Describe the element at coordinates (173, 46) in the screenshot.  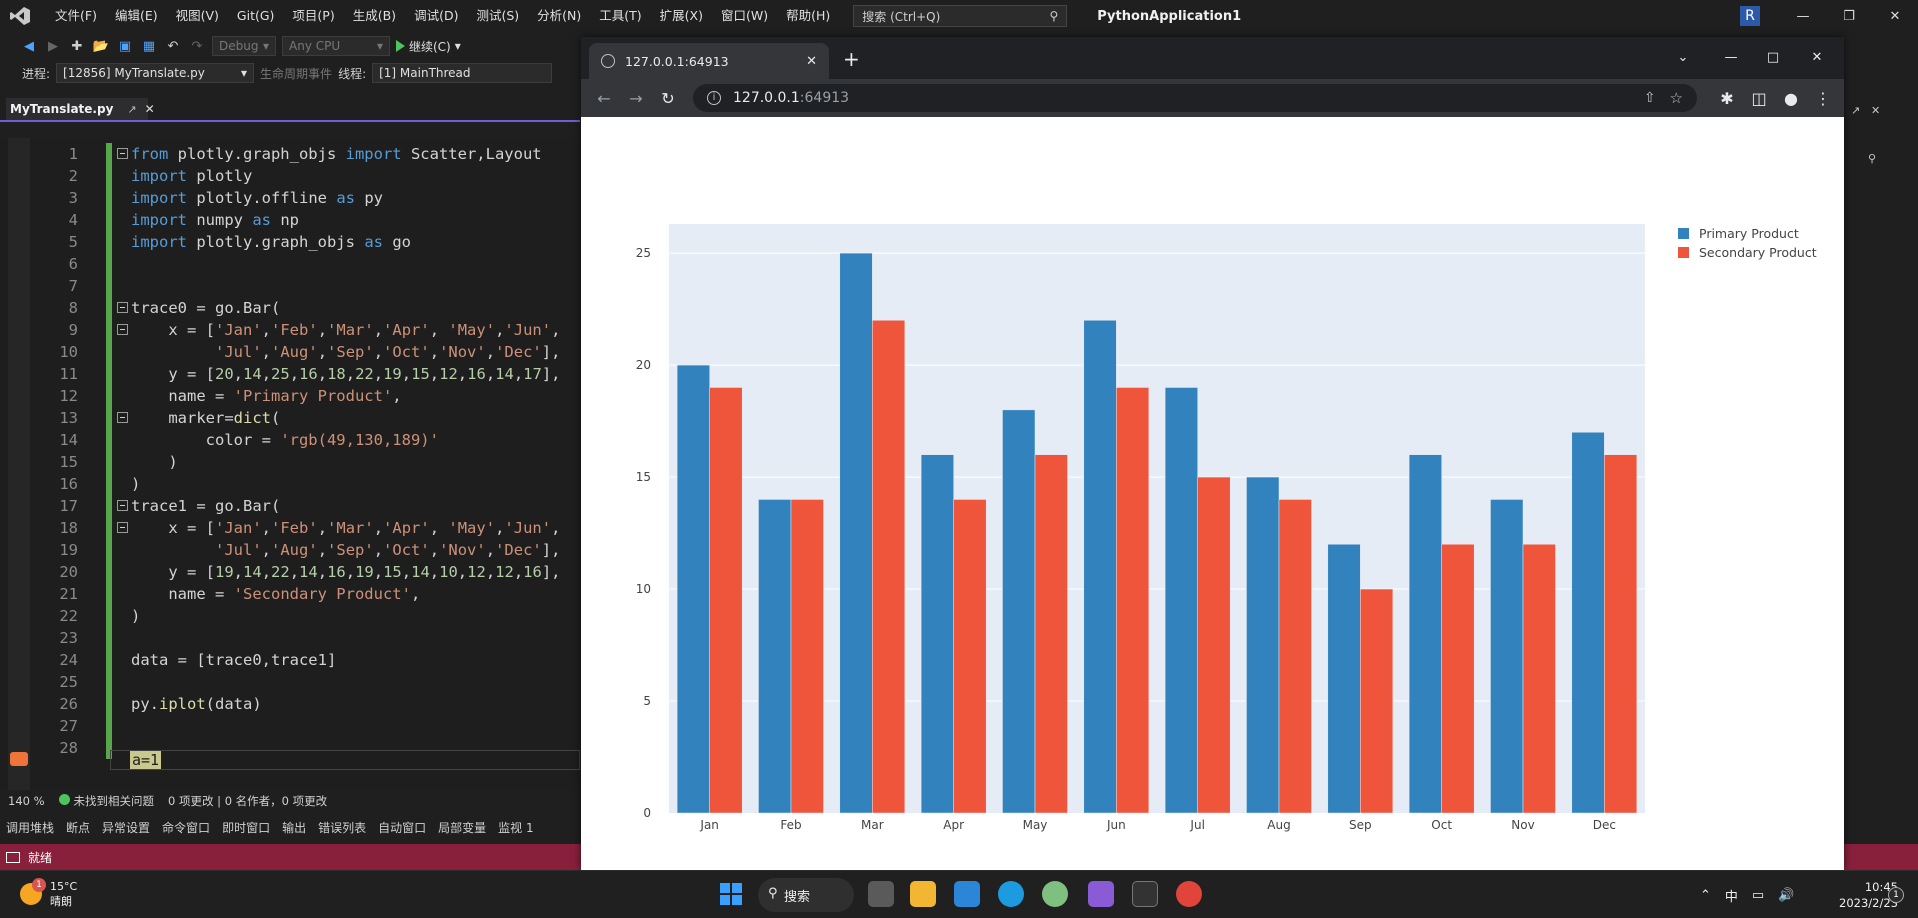
I see `undo-icon: ↶` at that location.